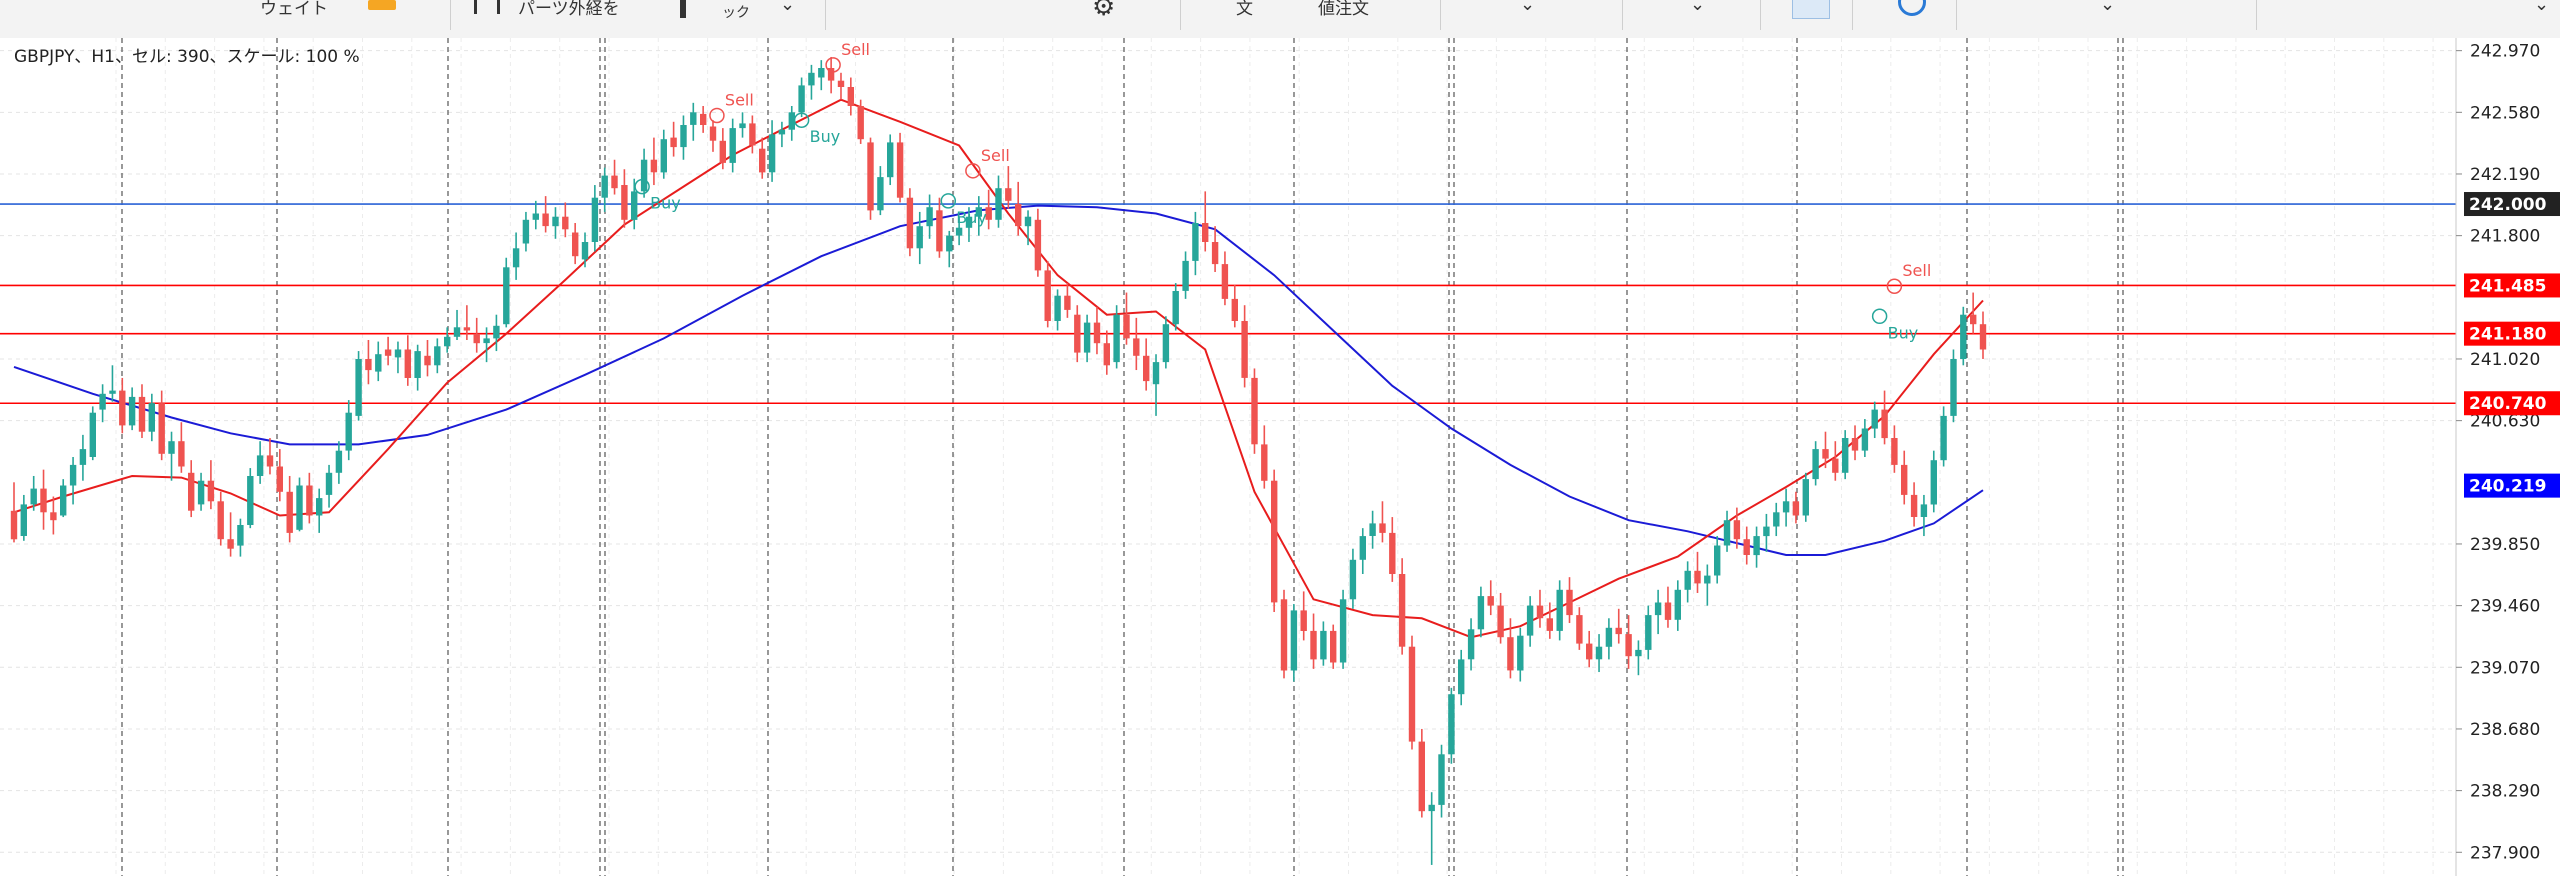  I want to click on toolbar-item-order: 文, so click(1244, 9).